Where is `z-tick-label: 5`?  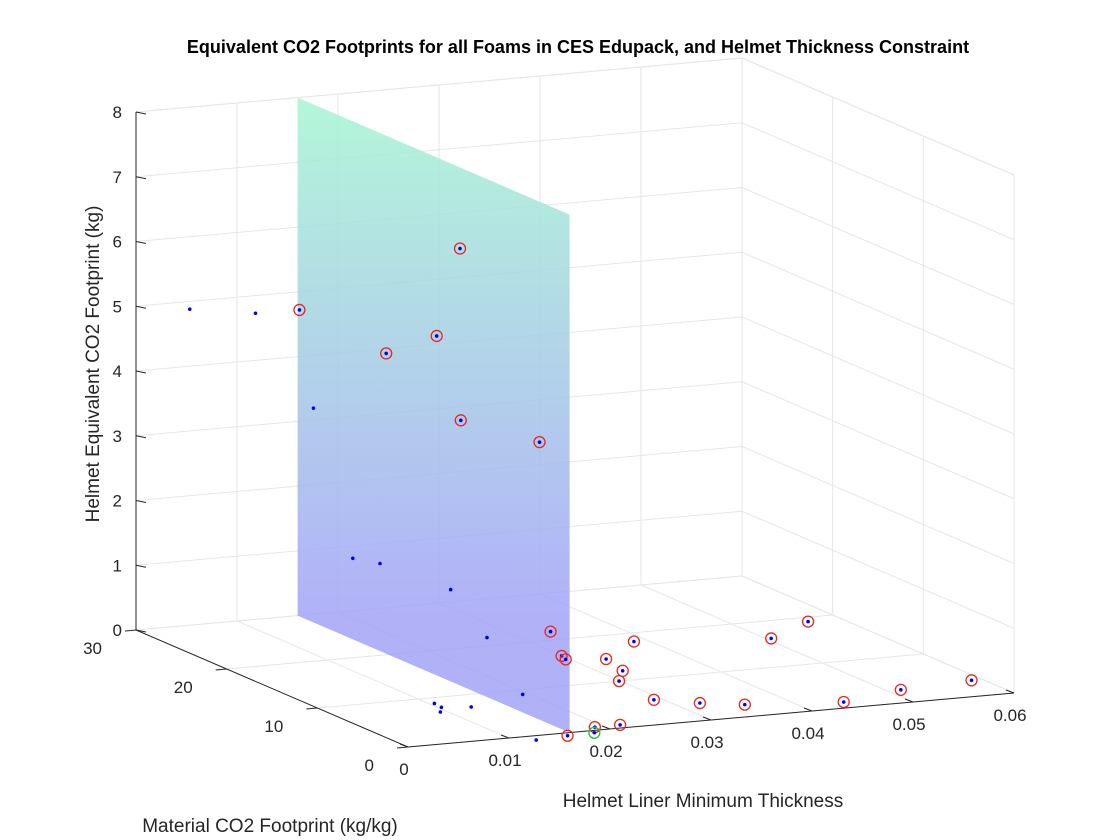
z-tick-label: 5 is located at coordinates (117, 306).